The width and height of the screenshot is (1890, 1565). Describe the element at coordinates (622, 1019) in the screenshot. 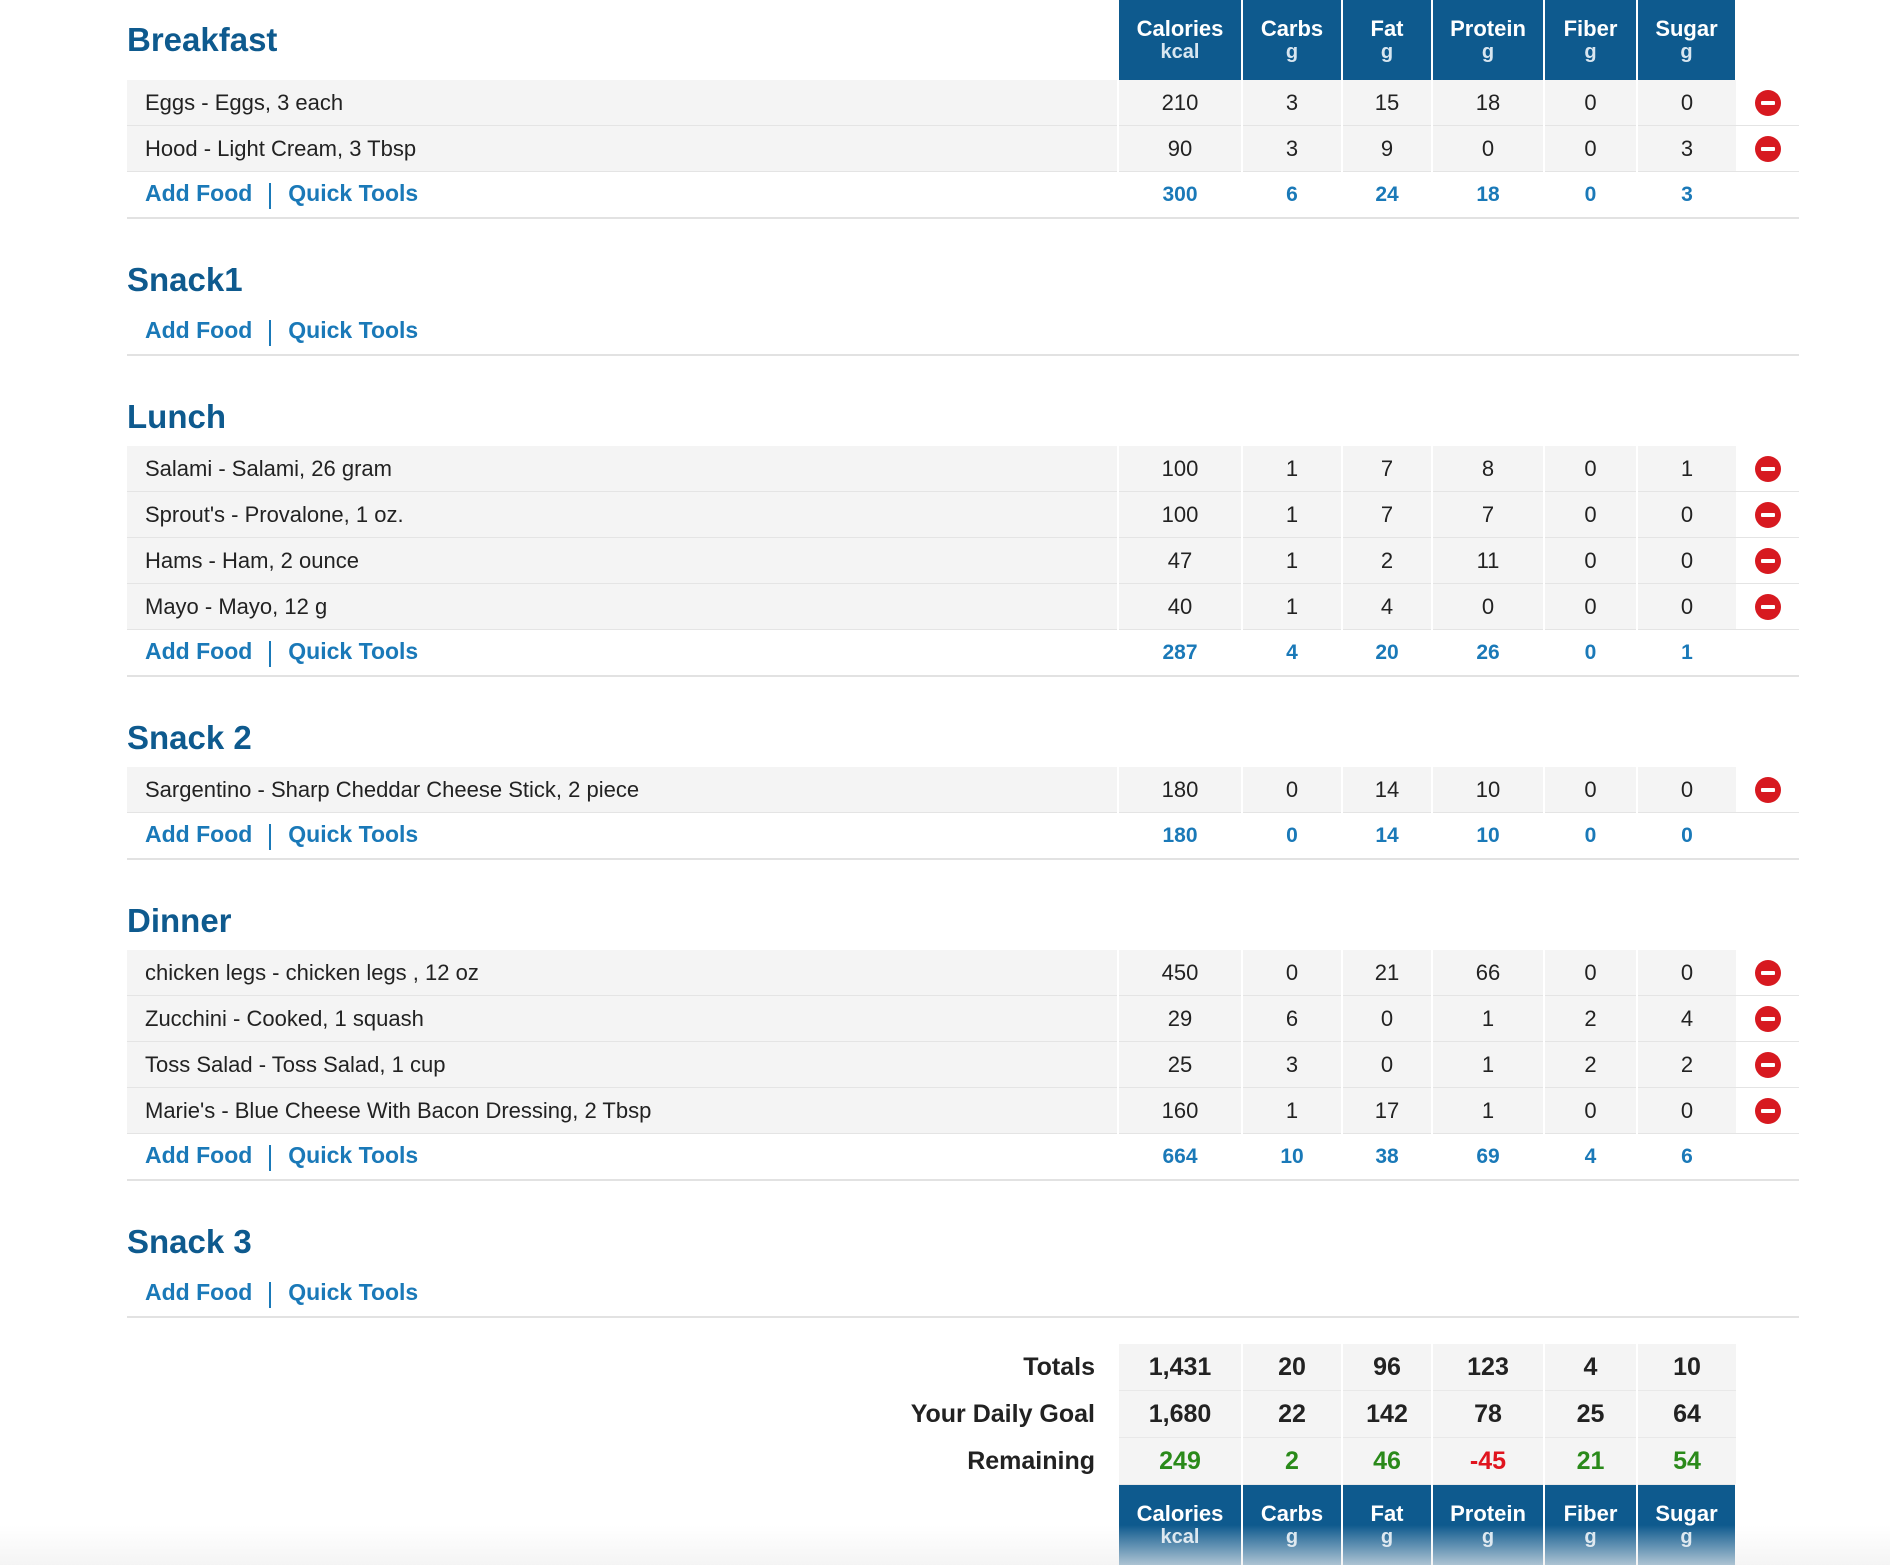

I see `food-name: Zucchini - Cooked, 1 squash` at that location.